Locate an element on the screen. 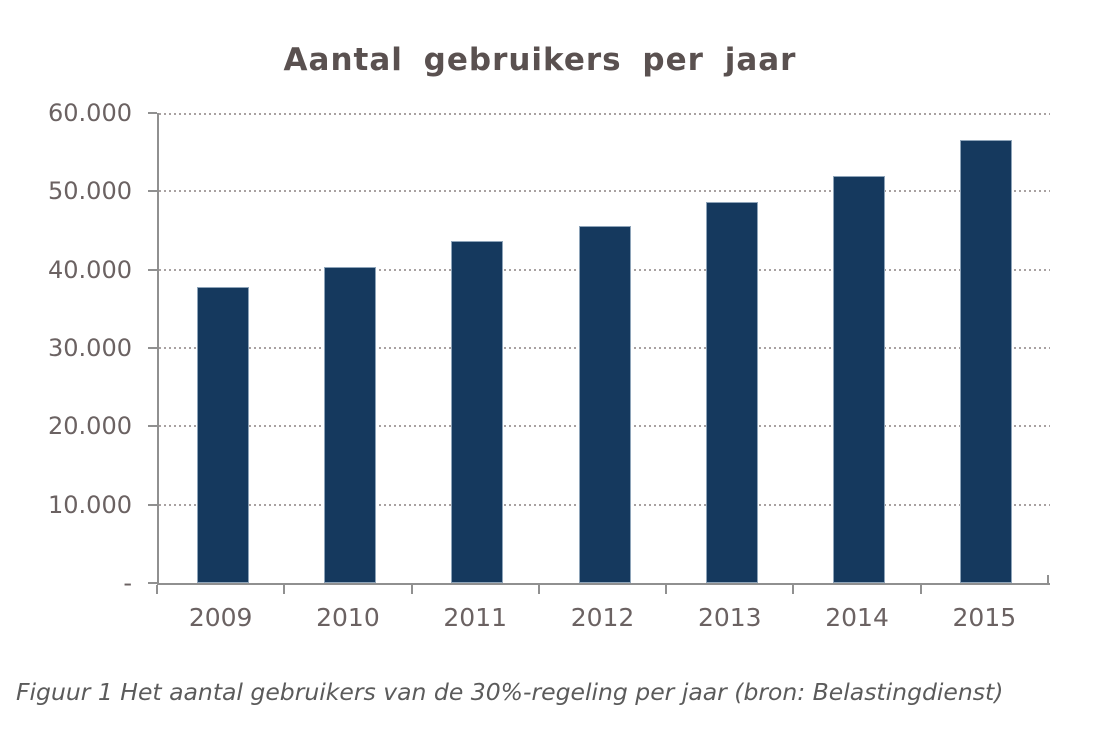 This screenshot has width=1113, height=734. y-axis-label-60000: 60.000 is located at coordinates (90, 113).